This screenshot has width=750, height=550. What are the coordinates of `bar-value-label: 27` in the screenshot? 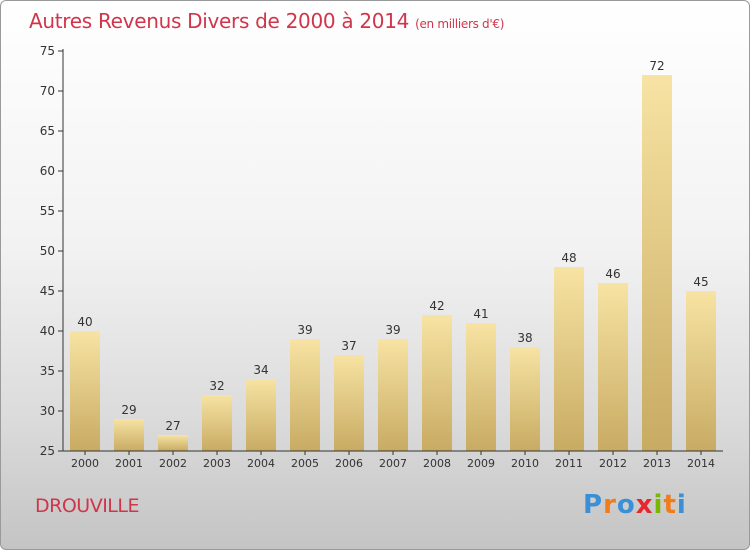 It's located at (172, 426).